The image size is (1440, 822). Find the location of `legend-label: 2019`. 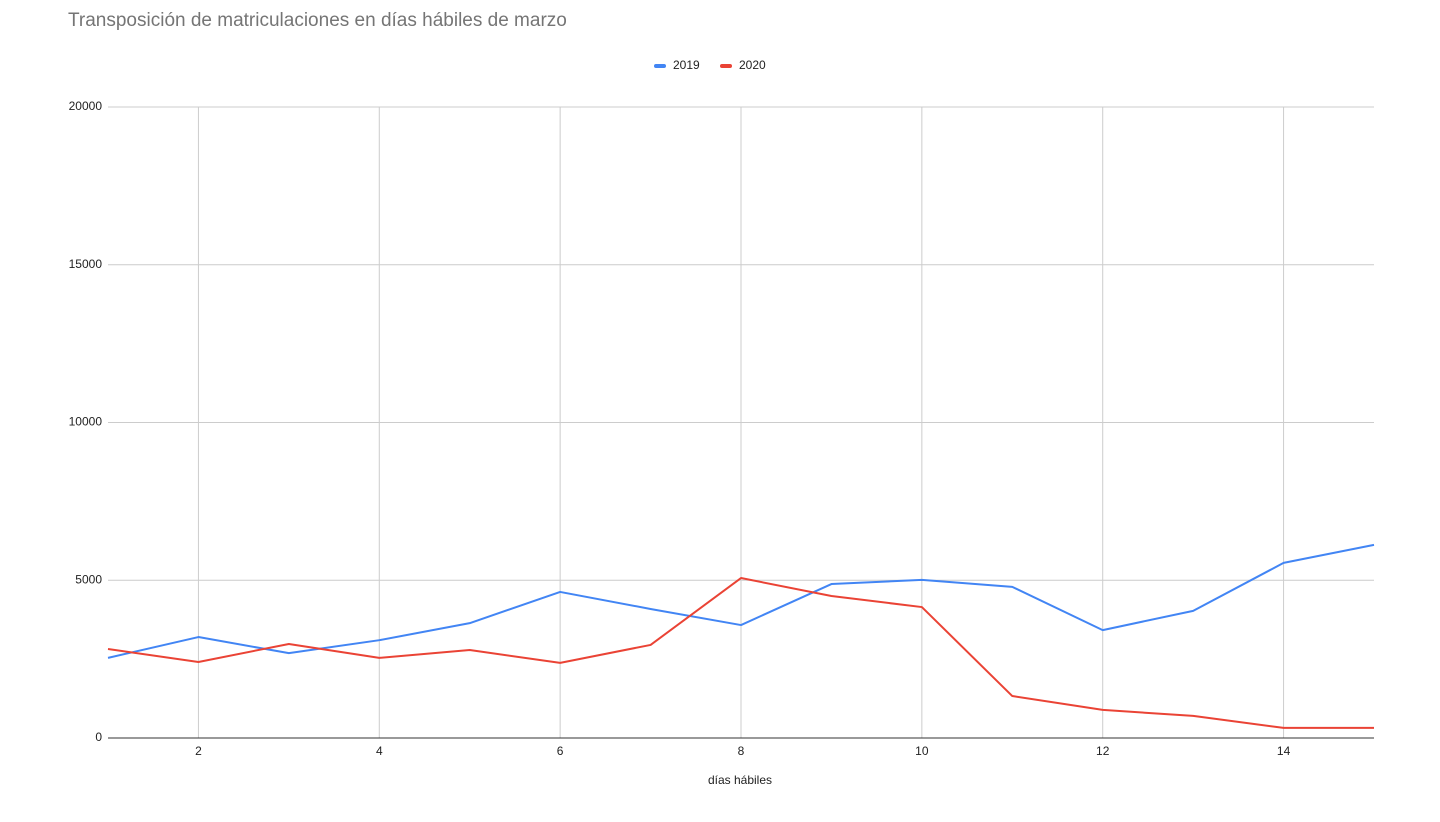

legend-label: 2019 is located at coordinates (686, 65).